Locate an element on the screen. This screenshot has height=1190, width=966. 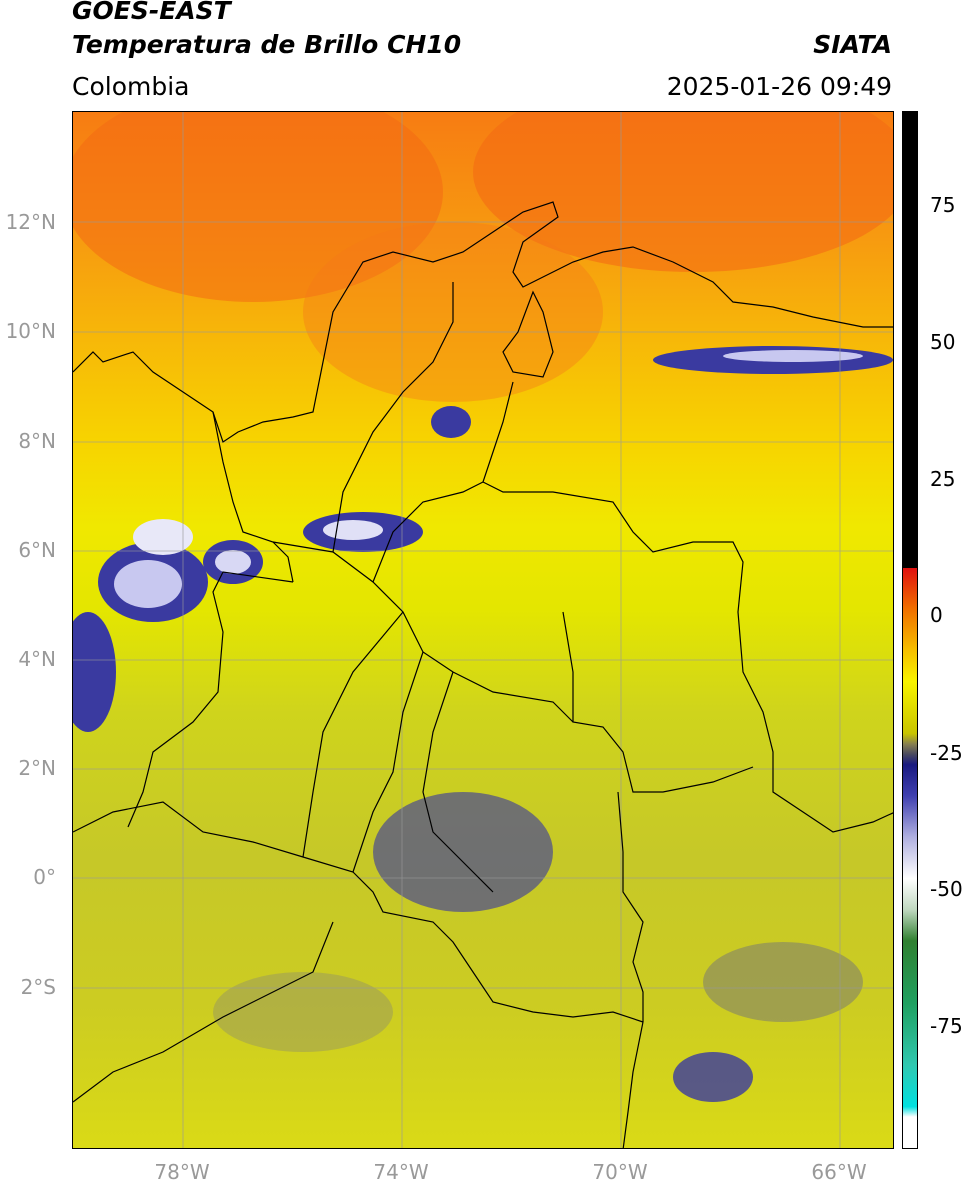
title-line1: GOES-EAST is located at coordinates (151, 12).